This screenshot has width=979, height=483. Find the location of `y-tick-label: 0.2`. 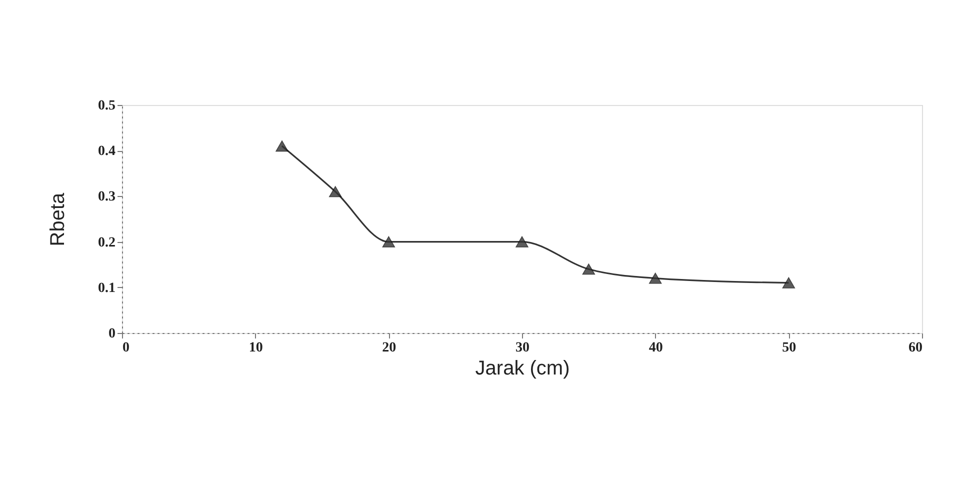

y-tick-label: 0.2 is located at coordinates (107, 242).